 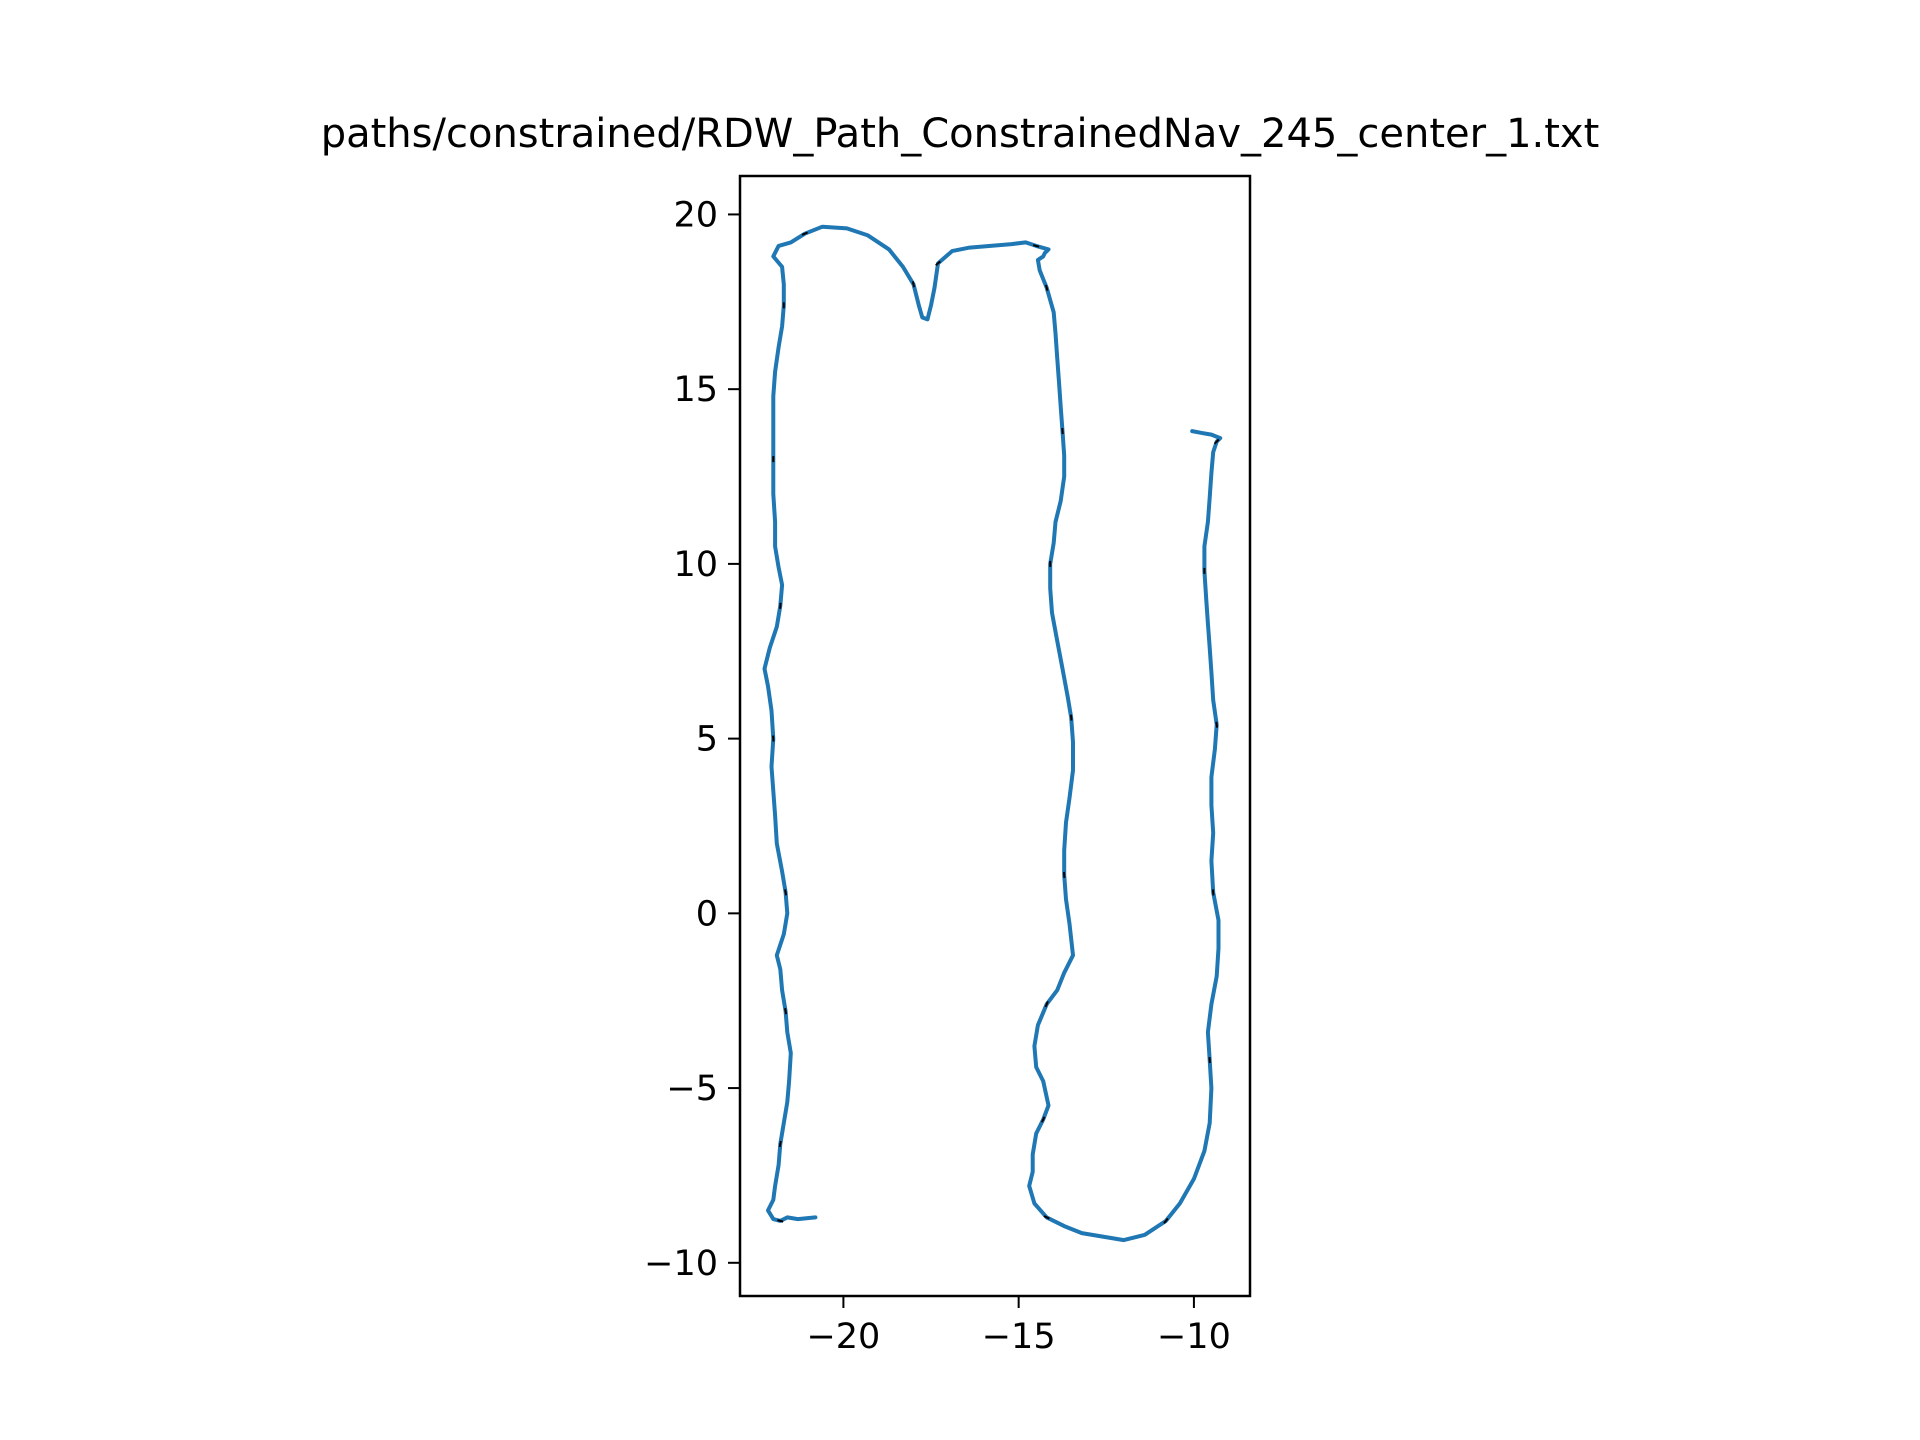 What do you see at coordinates (695, 565) in the screenshot?
I see `y-tick-label: 10` at bounding box center [695, 565].